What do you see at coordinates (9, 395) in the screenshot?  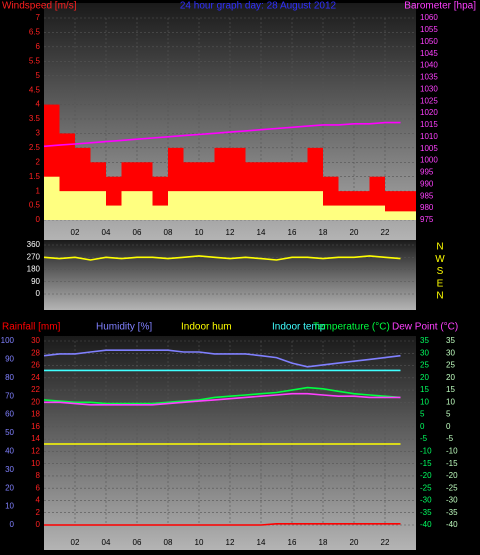 I see `tick-label: 70` at bounding box center [9, 395].